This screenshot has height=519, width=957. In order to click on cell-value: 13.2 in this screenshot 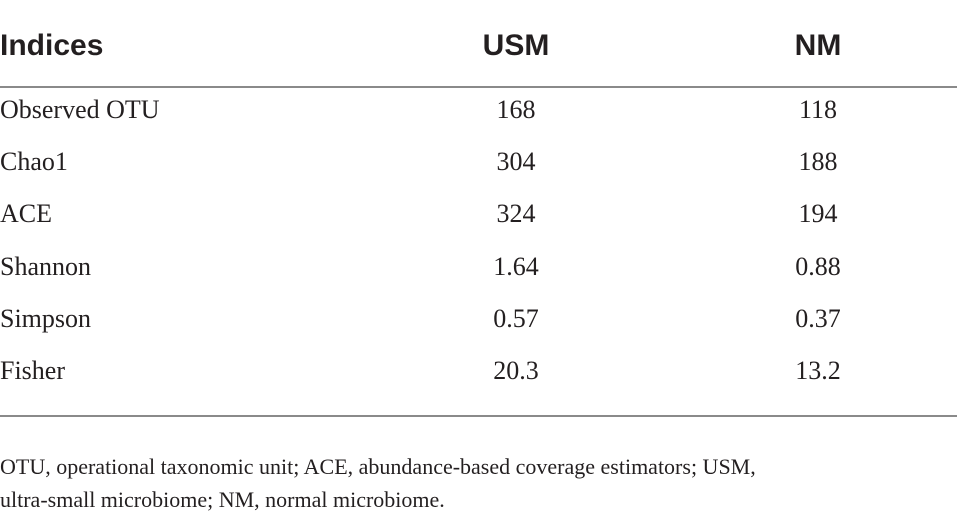, I will do `click(818, 370)`.